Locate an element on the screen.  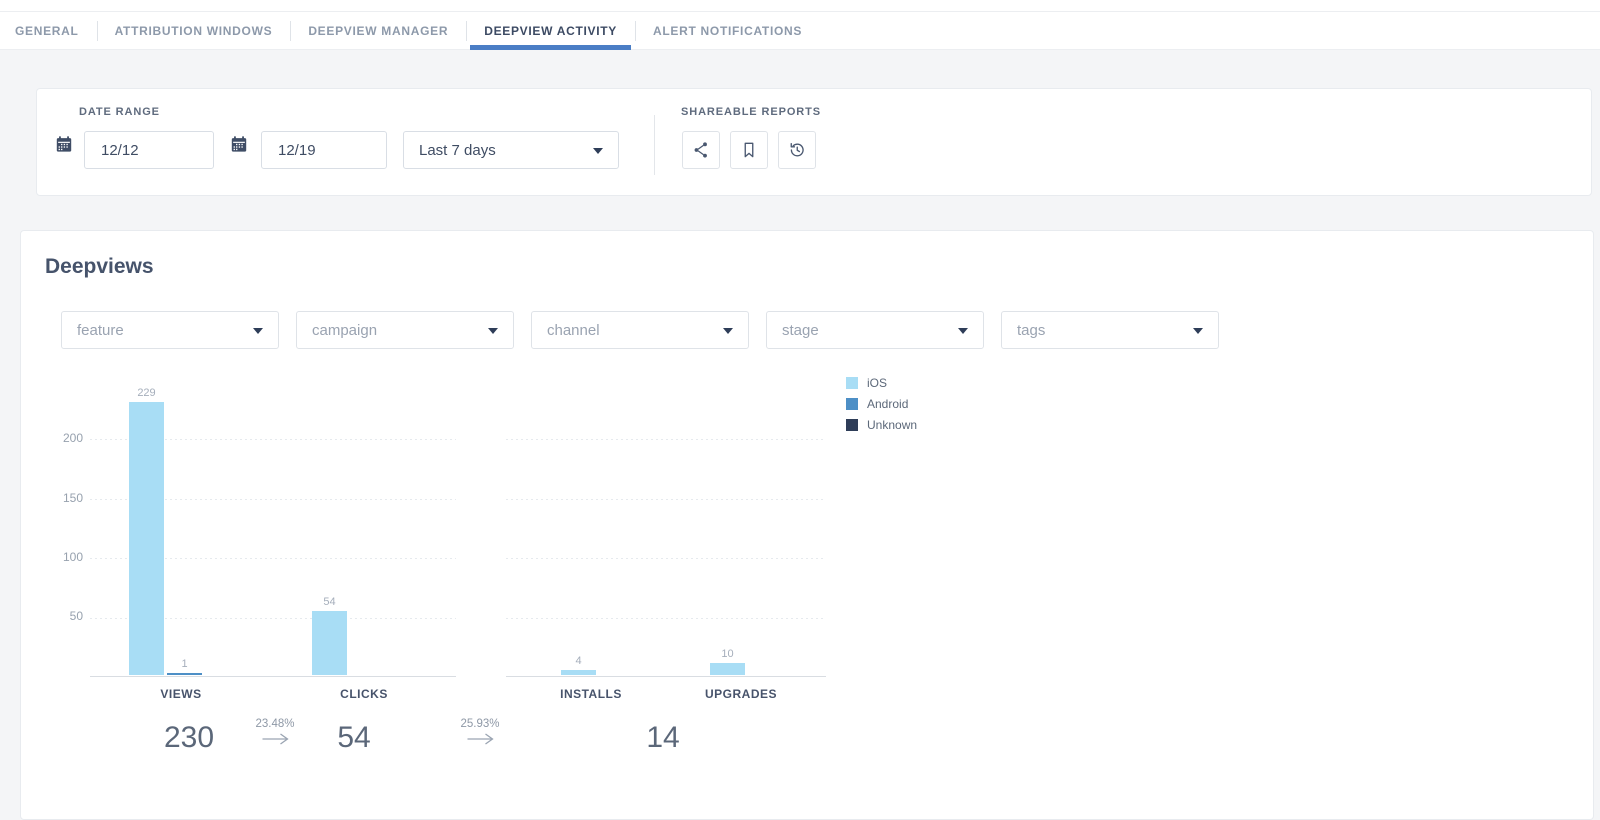
filter-placeholder: campaign is located at coordinates (345, 330).